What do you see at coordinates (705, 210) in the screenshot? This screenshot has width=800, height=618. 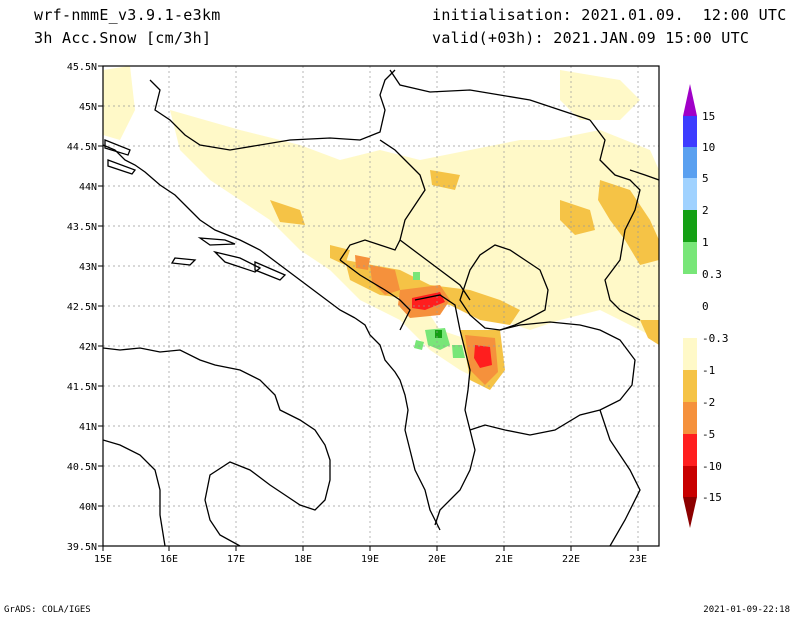 I see `legend-label: 2` at bounding box center [705, 210].